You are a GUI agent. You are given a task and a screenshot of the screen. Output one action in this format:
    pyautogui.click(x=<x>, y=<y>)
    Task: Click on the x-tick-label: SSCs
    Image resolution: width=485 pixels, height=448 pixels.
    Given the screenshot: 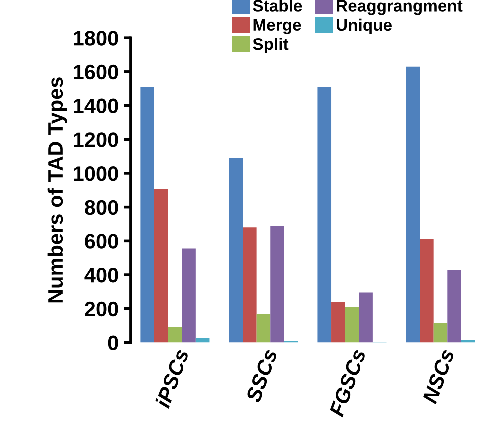 What is the action you would take?
    pyautogui.click(x=262, y=376)
    